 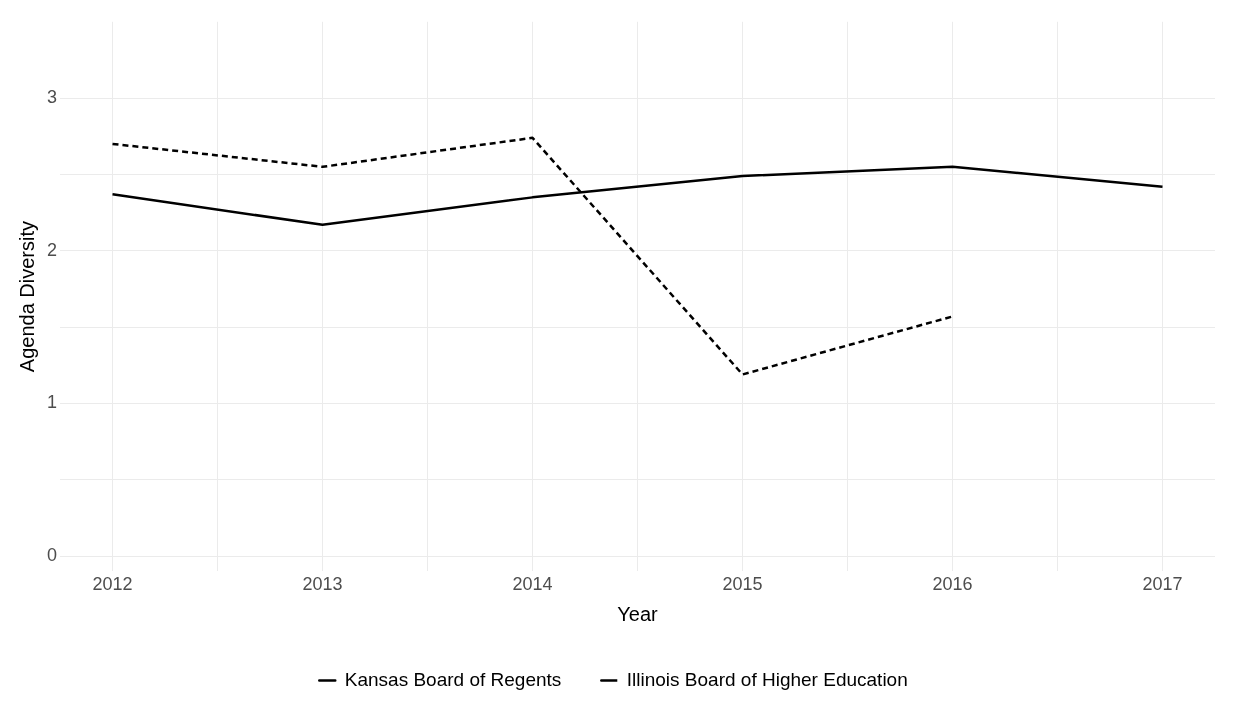 I want to click on y-tick-label: 0, so click(x=52, y=555).